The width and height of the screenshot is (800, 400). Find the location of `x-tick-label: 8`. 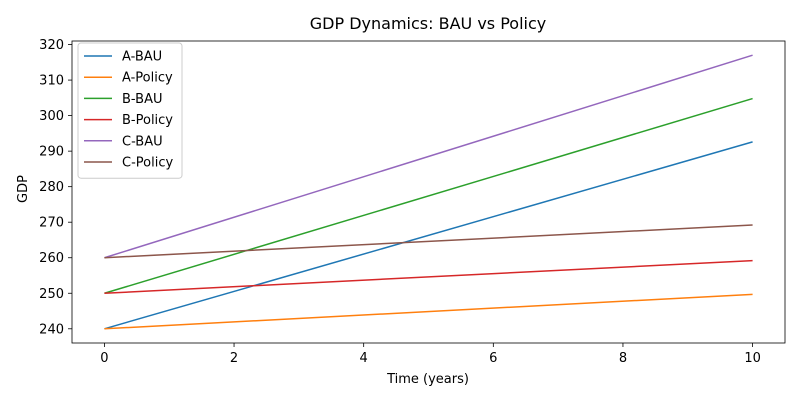

x-tick-label: 8 is located at coordinates (623, 358).